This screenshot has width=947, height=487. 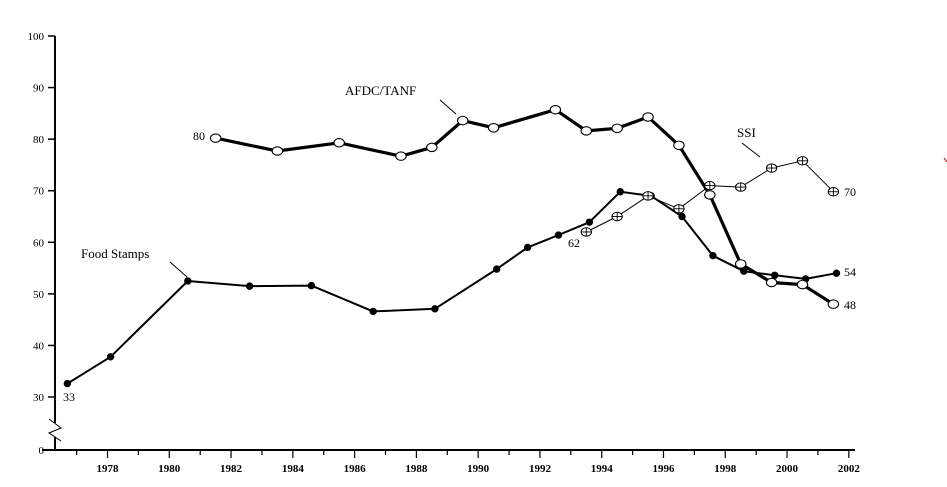 I want to click on ssi-start-value-label: 62, so click(x=574, y=243).